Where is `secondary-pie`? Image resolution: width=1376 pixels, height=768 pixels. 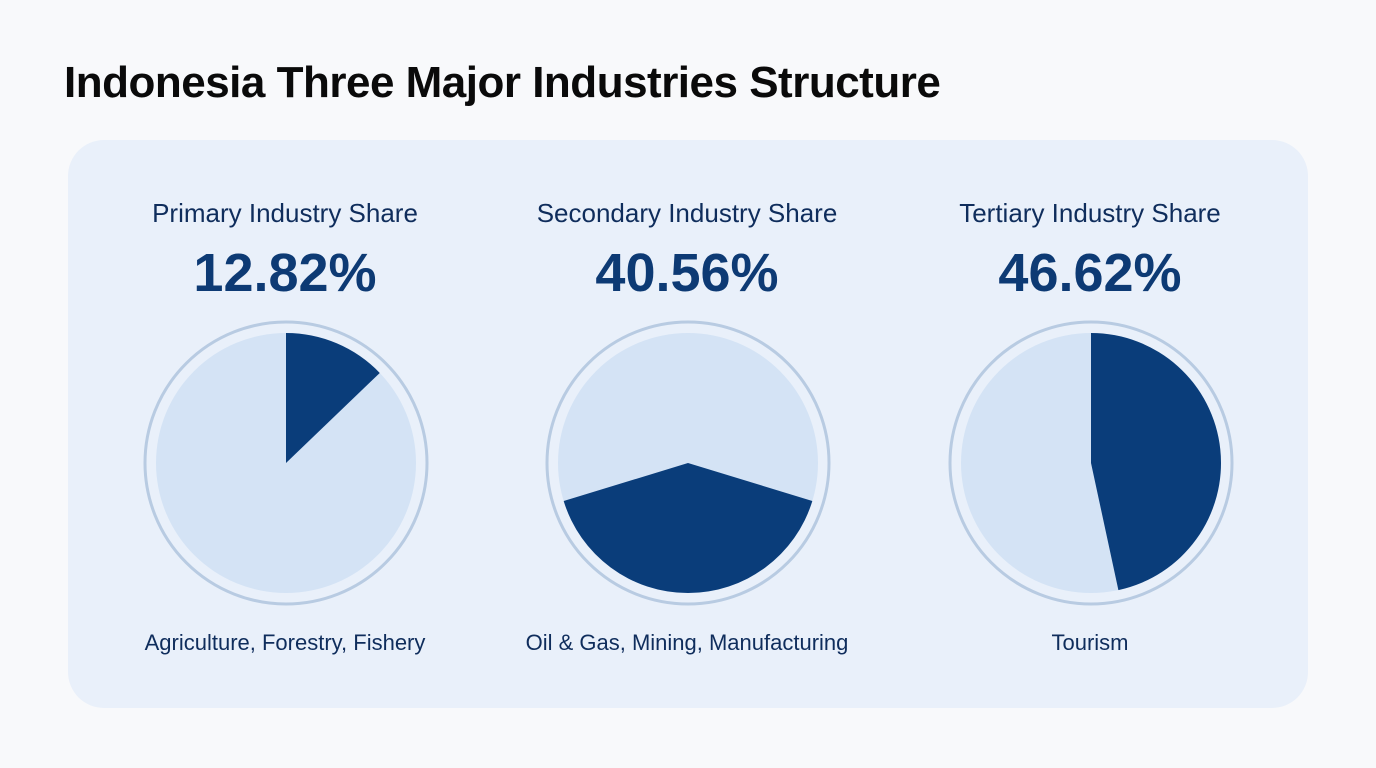 secondary-pie is located at coordinates (688, 463).